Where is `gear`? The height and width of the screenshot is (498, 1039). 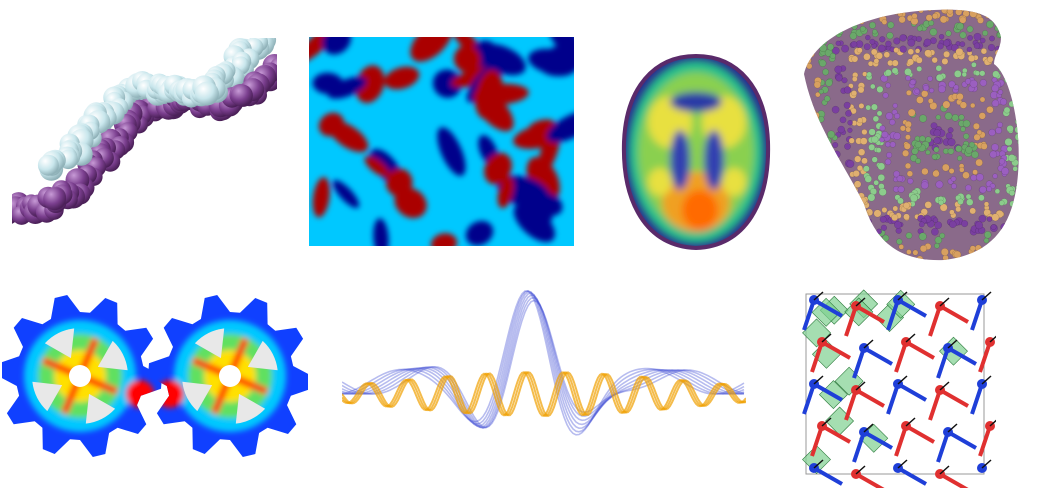 gear is located at coordinates (82, 376).